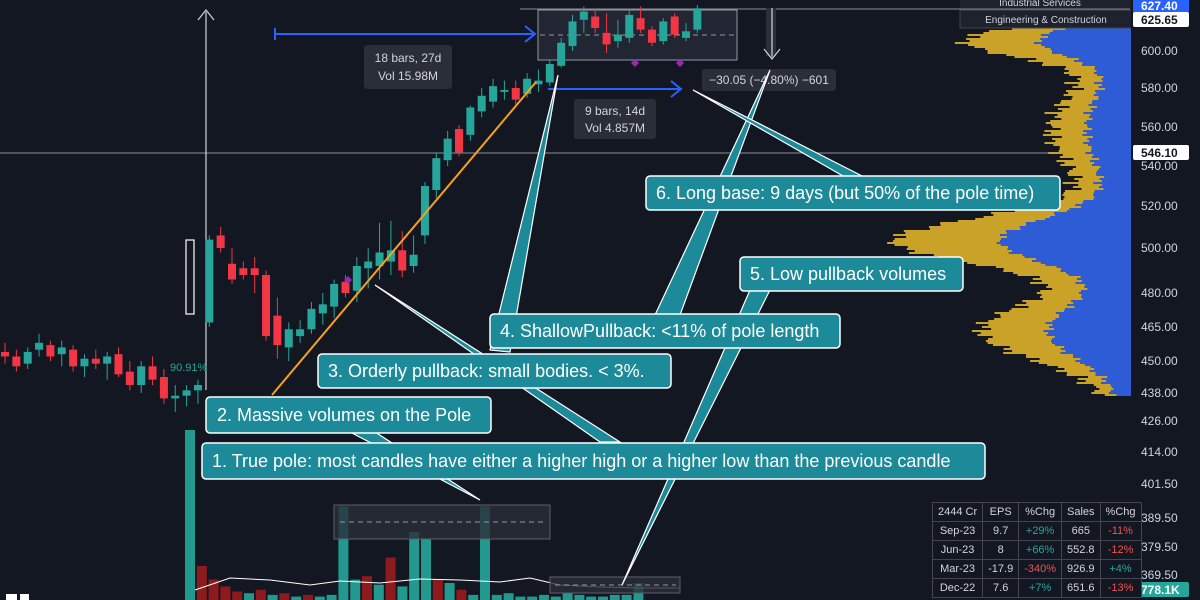  Describe the element at coordinates (1159, 127) in the screenshot. I see `price-tick-label: 560.00` at that location.